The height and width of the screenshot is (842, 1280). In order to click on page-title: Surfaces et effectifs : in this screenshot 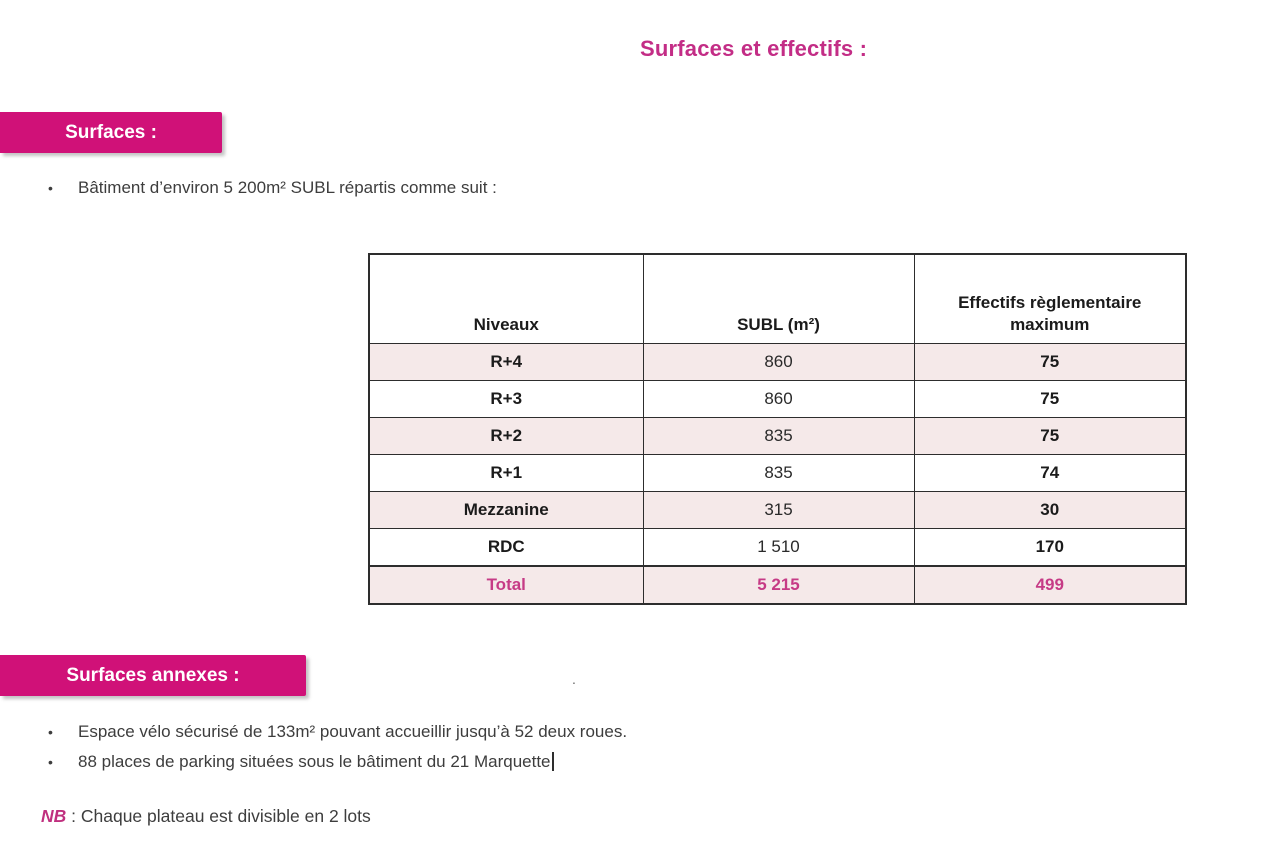, I will do `click(754, 48)`.